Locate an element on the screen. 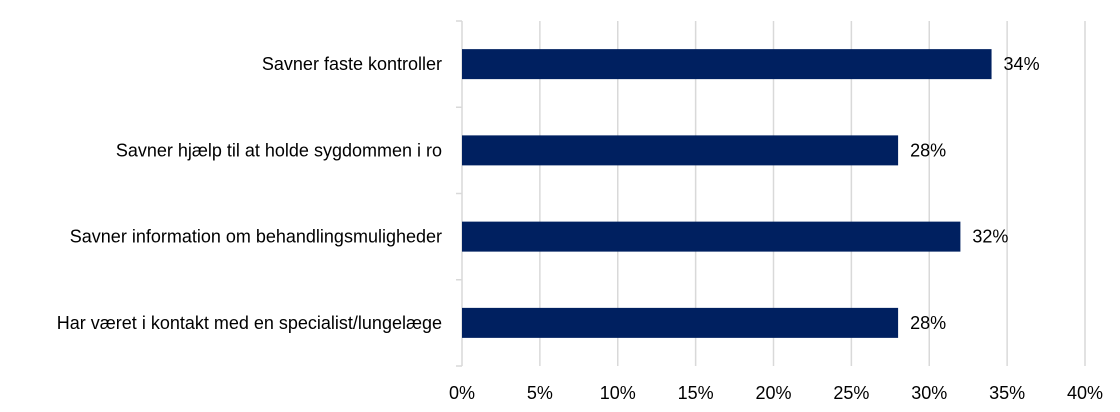 The image size is (1120, 412). x-tick-label: 40% is located at coordinates (1085, 393).